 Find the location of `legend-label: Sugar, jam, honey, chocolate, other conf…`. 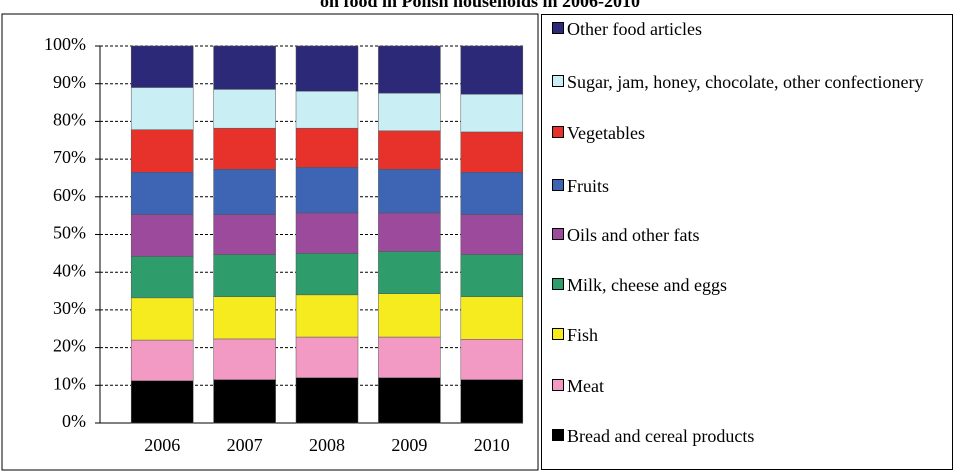

legend-label: Sugar, jam, honey, chocolate, other conf… is located at coordinates (745, 82).